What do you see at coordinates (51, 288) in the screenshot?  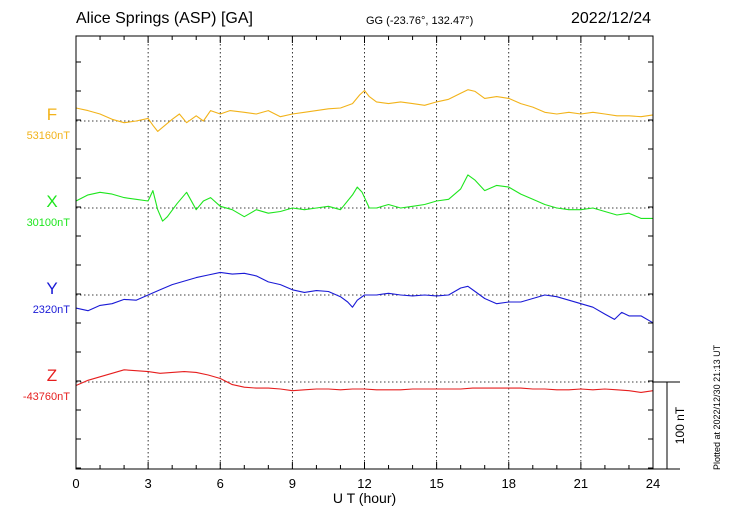 I see `series-name-y: Y` at bounding box center [51, 288].